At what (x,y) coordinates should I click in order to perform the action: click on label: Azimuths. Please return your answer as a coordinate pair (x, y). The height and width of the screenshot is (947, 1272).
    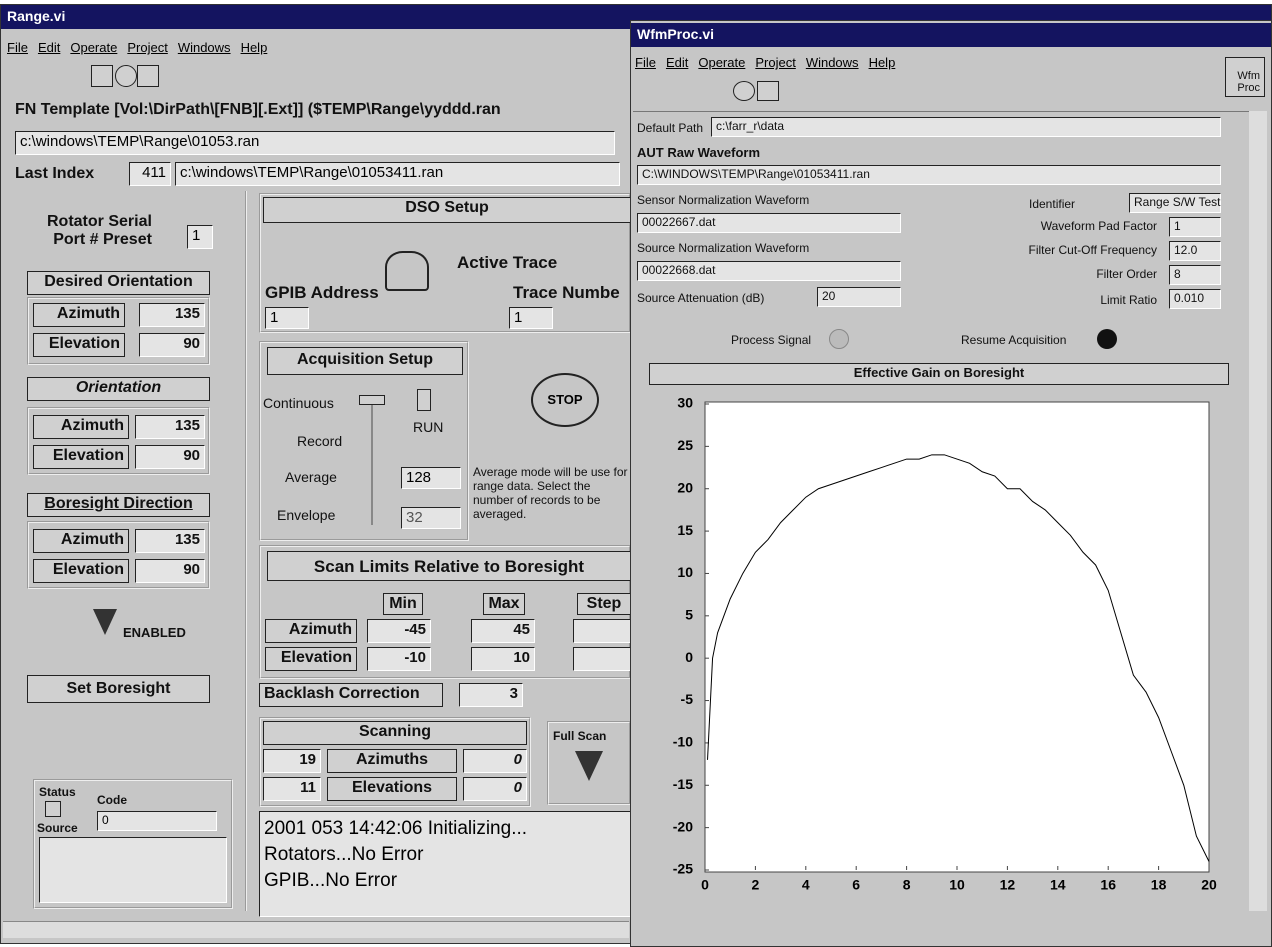
    Looking at the image, I should click on (392, 761).